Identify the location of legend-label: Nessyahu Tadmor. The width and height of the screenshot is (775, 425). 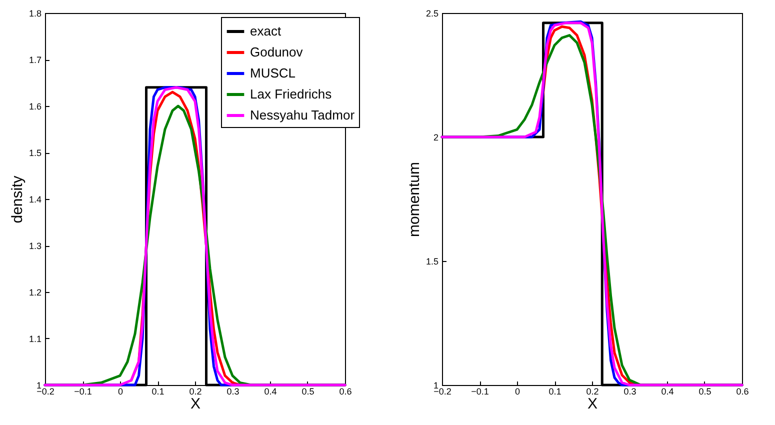
(303, 115).